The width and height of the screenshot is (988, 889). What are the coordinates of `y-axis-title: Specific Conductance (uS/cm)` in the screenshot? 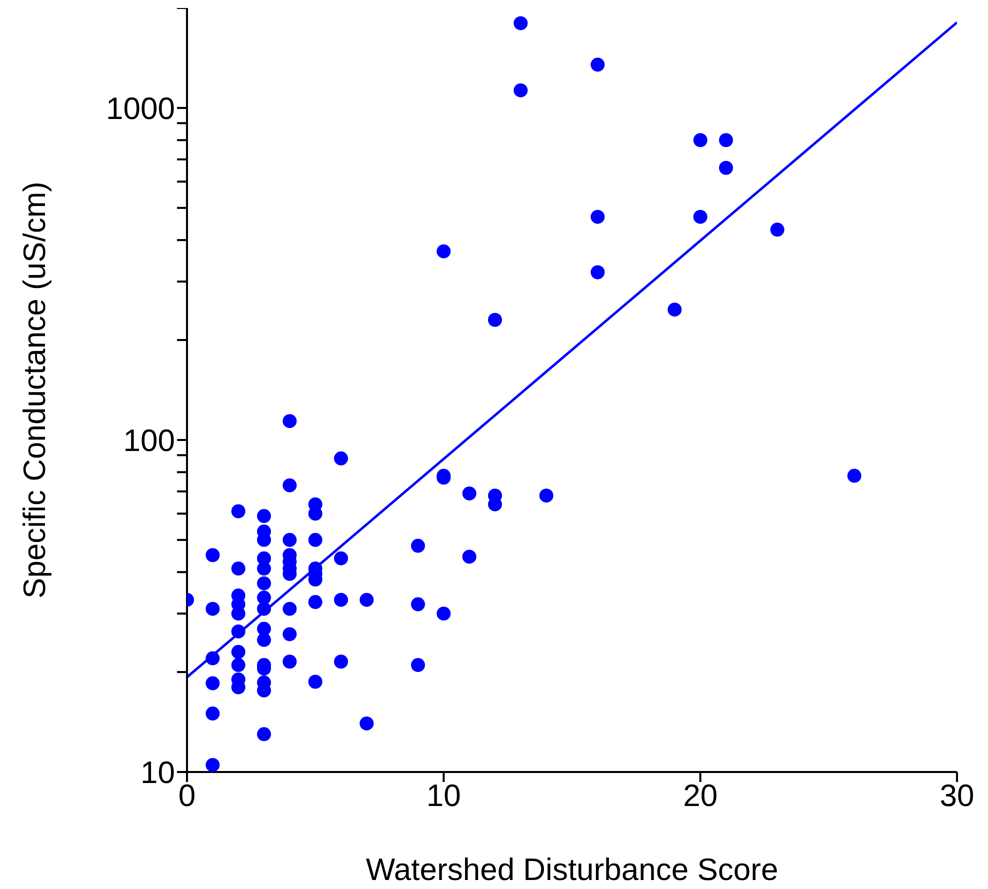 It's located at (34, 390).